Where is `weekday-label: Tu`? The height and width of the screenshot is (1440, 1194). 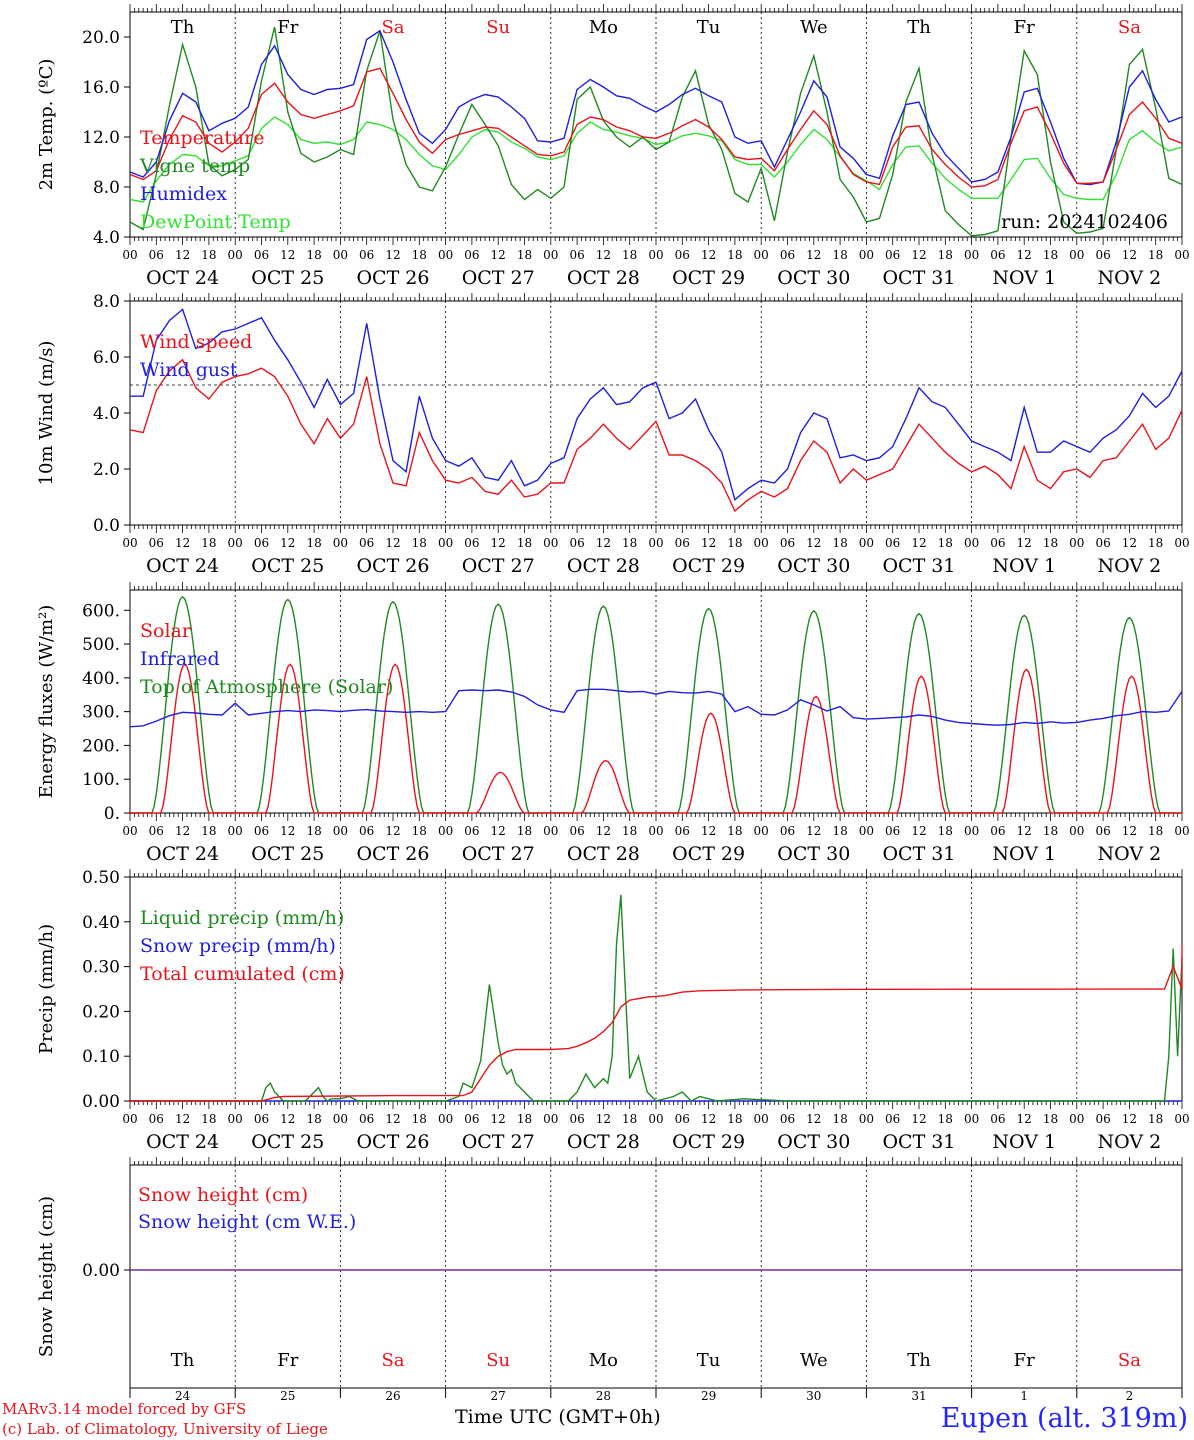
weekday-label: Tu is located at coordinates (709, 27).